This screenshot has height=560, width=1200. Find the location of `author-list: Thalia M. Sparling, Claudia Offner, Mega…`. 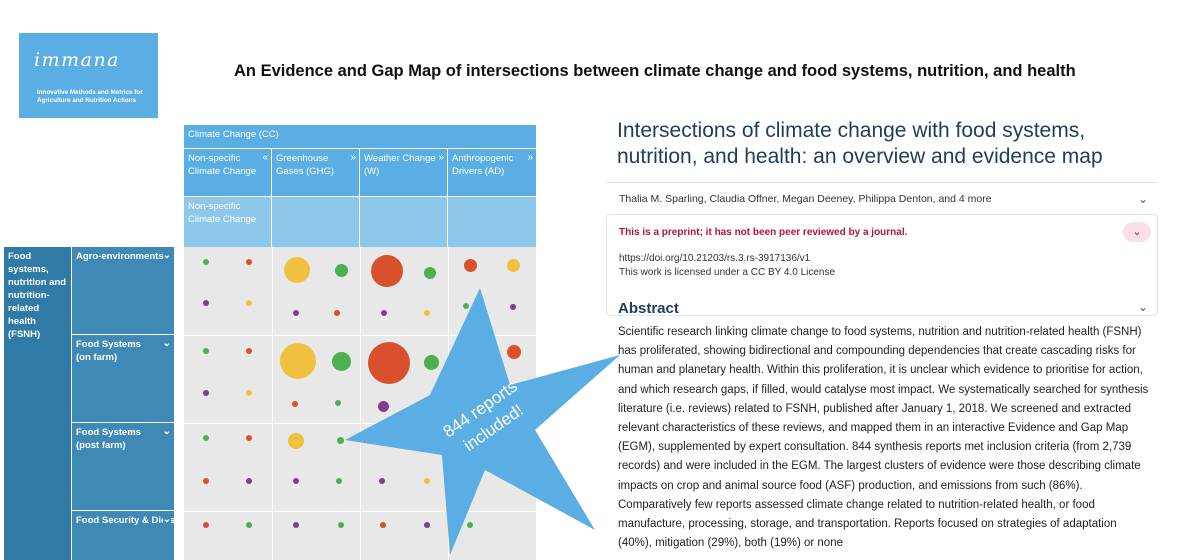

author-list: Thalia M. Sparling, Claudia Offner, Mega… is located at coordinates (805, 199).